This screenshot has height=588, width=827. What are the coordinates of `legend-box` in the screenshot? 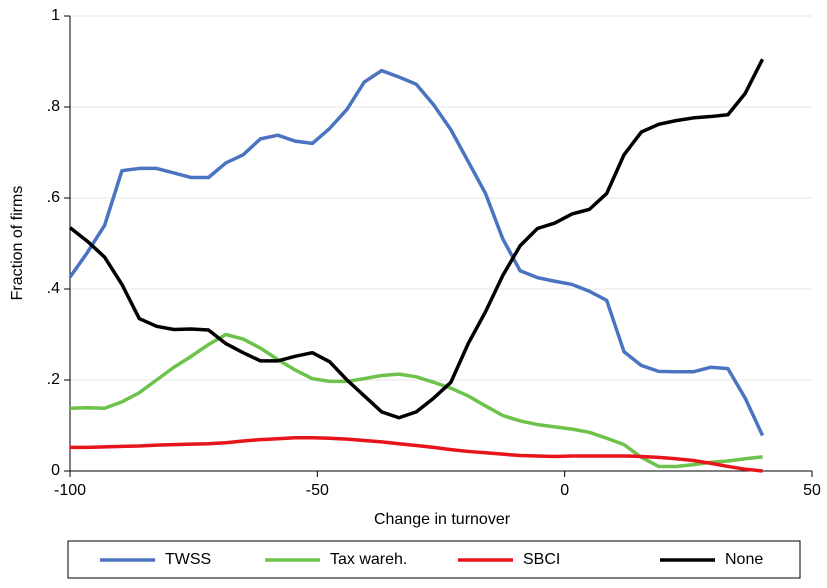 It's located at (434, 559).